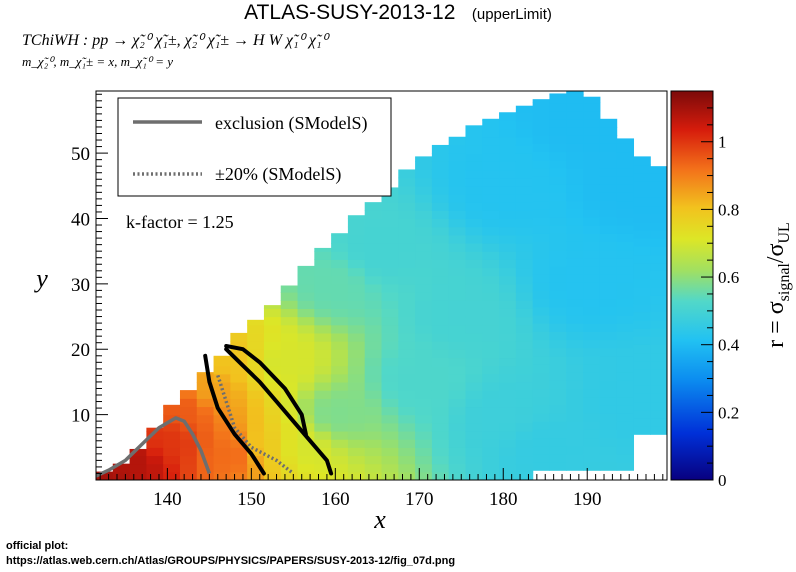  Describe the element at coordinates (278, 174) in the screenshot. I see `legend-uncertainty-label: ±20% (SModelS)` at that location.